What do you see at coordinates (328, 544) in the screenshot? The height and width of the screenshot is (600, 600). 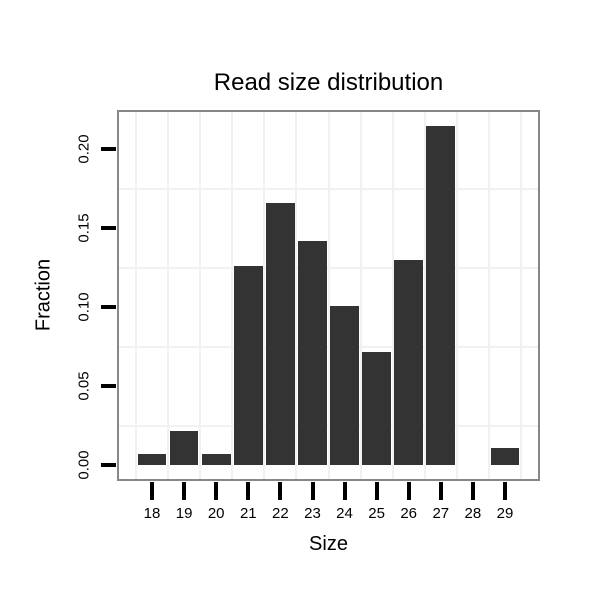 I see `x-axis-title: Size` at bounding box center [328, 544].